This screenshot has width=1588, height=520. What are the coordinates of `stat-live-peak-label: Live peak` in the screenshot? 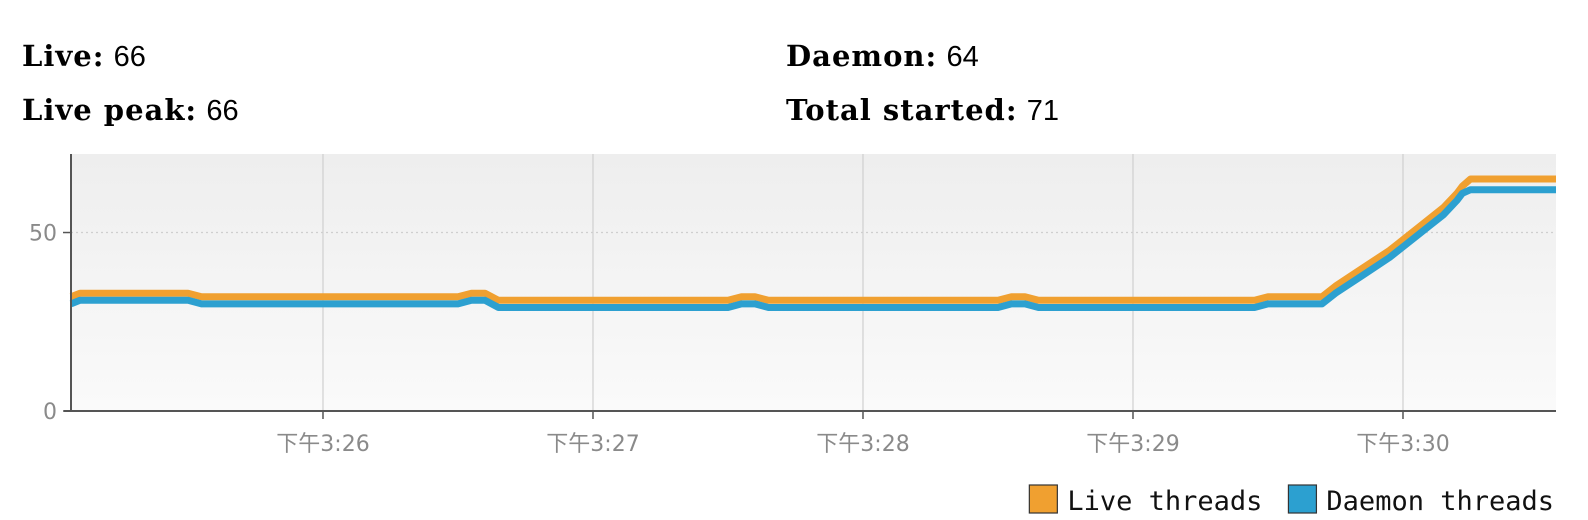 It's located at (104, 110).